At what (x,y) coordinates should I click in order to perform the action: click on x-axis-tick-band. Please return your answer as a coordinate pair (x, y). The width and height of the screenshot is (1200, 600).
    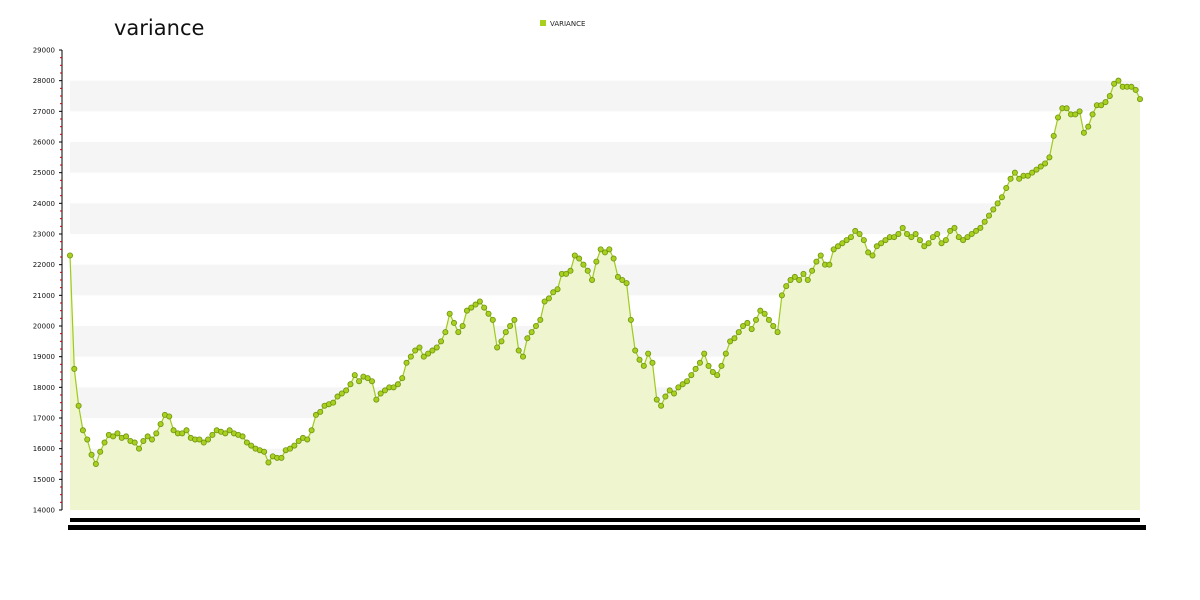
    Looking at the image, I should click on (607, 527).